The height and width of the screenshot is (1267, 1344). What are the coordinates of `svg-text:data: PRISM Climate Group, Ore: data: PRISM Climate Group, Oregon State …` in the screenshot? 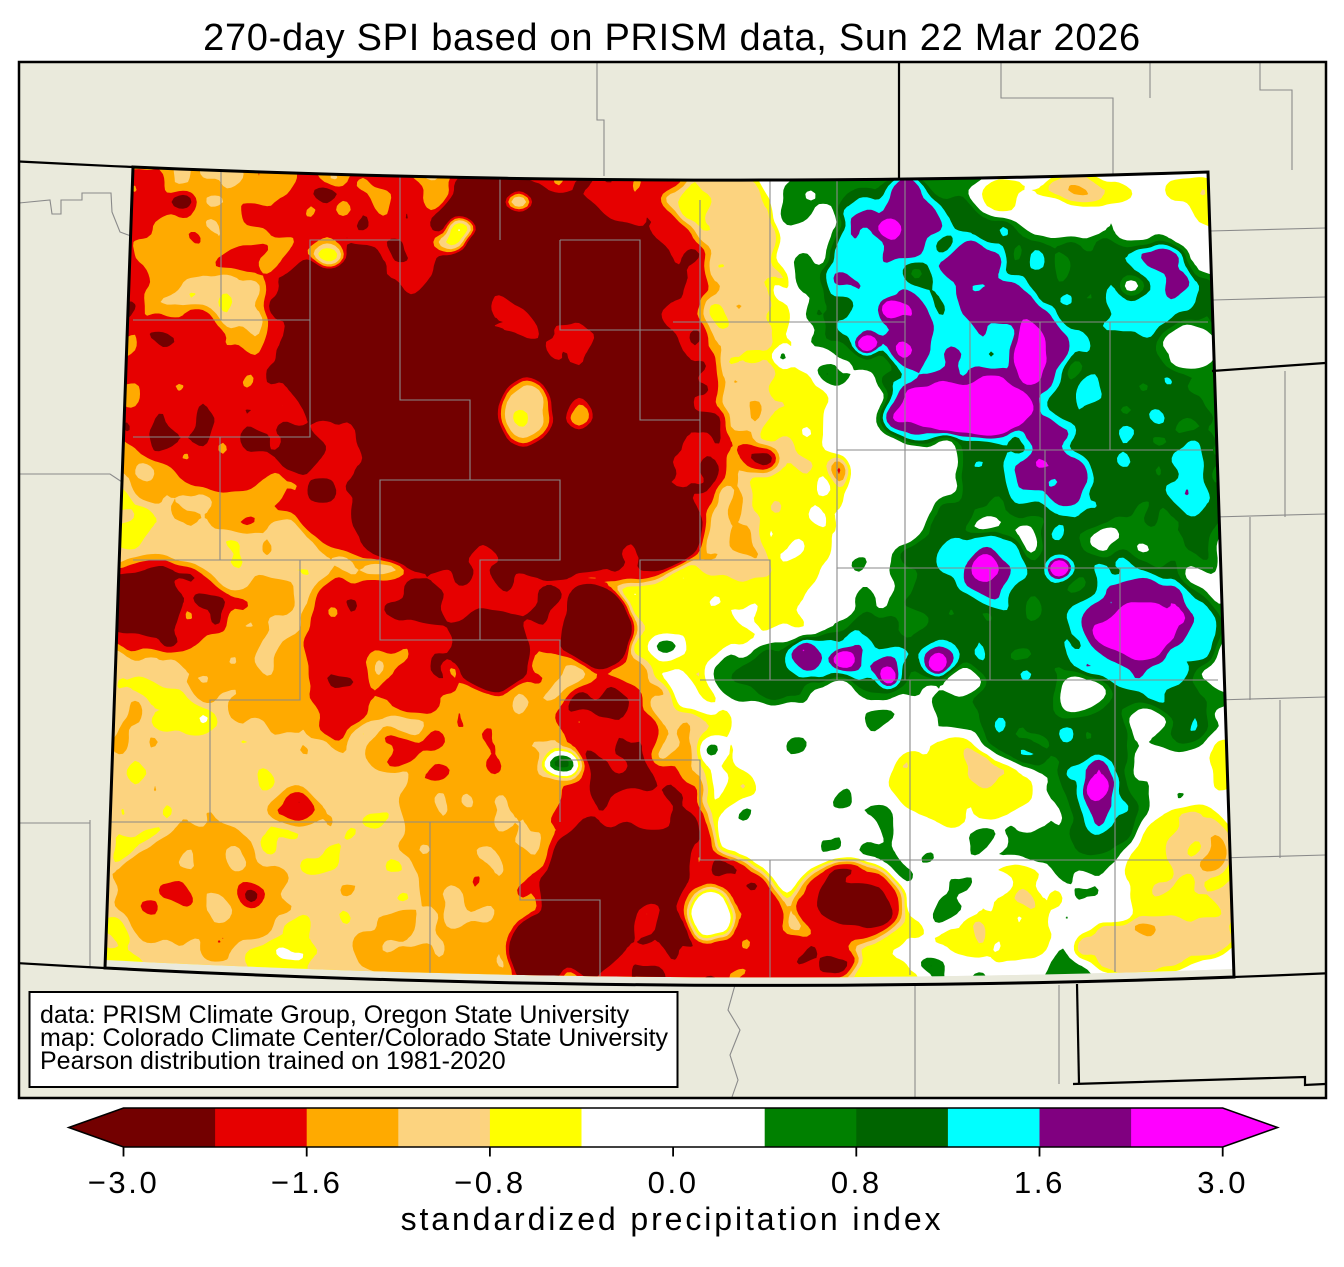 It's located at (335, 1015).